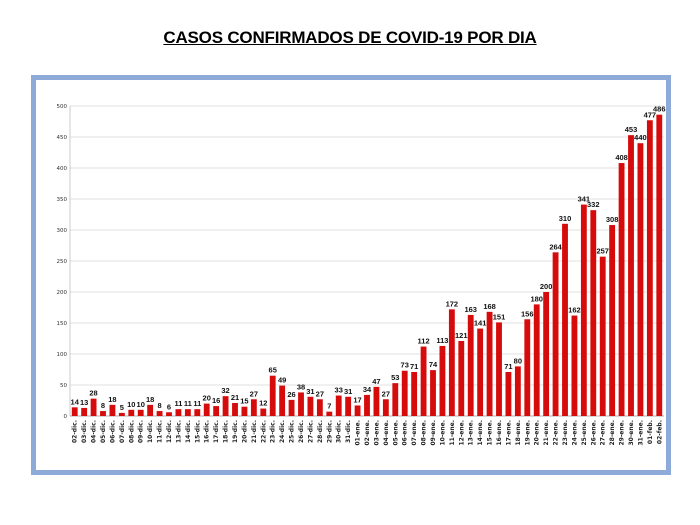 The image size is (700, 525). What do you see at coordinates (94, 431) in the screenshot?
I see `x-tick-label: 04-dic.` at bounding box center [94, 431].